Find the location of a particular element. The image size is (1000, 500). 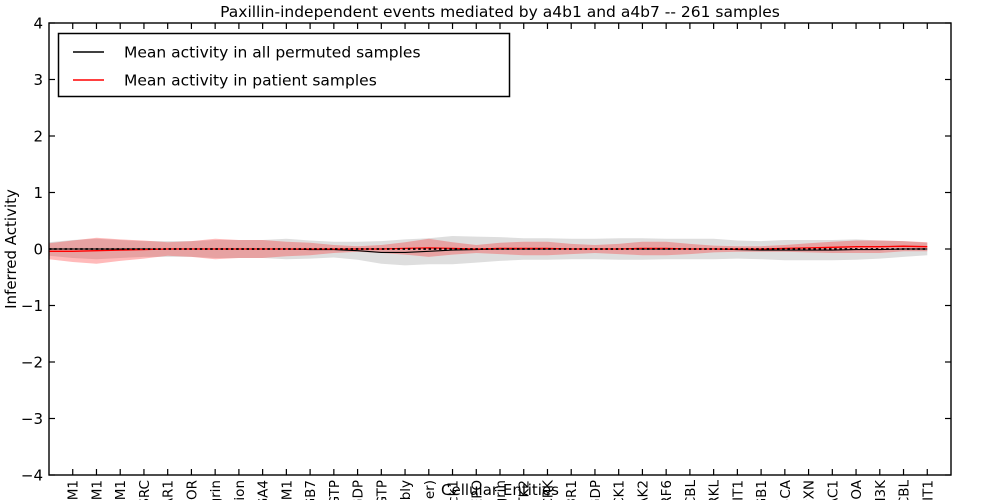

x-tick-label: EPO is located at coordinates (477, 490).